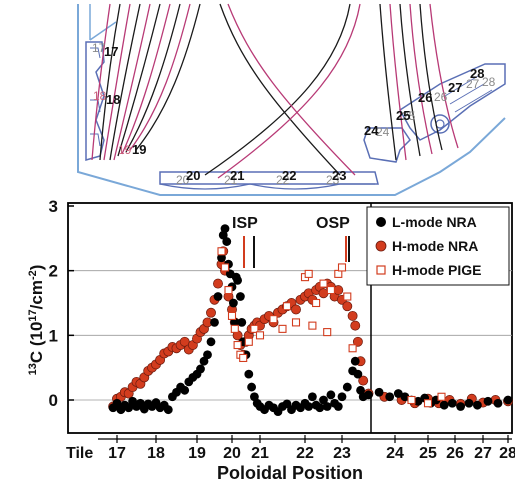  Describe the element at coordinates (53, 400) in the screenshot. I see `y-tick-label: 0` at that location.